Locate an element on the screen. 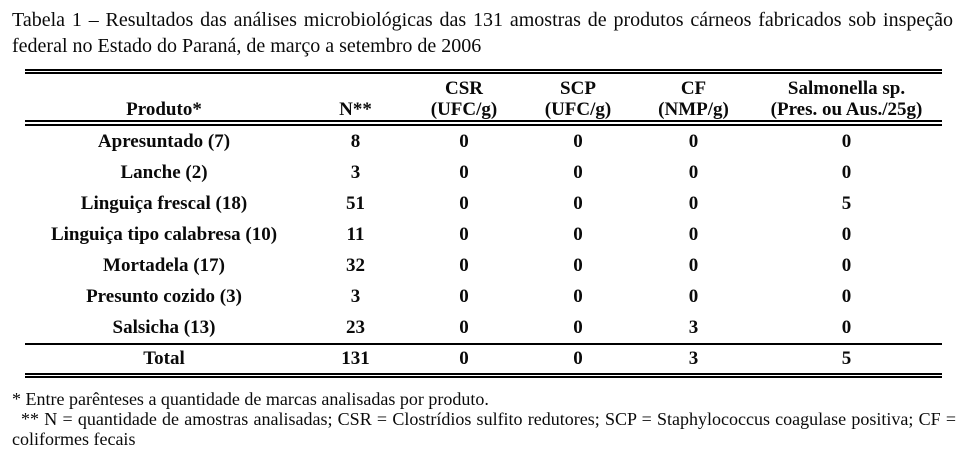 The width and height of the screenshot is (968, 454). column-header-salmonella-line2: (Pres. ou Aus./25g) is located at coordinates (846, 109).